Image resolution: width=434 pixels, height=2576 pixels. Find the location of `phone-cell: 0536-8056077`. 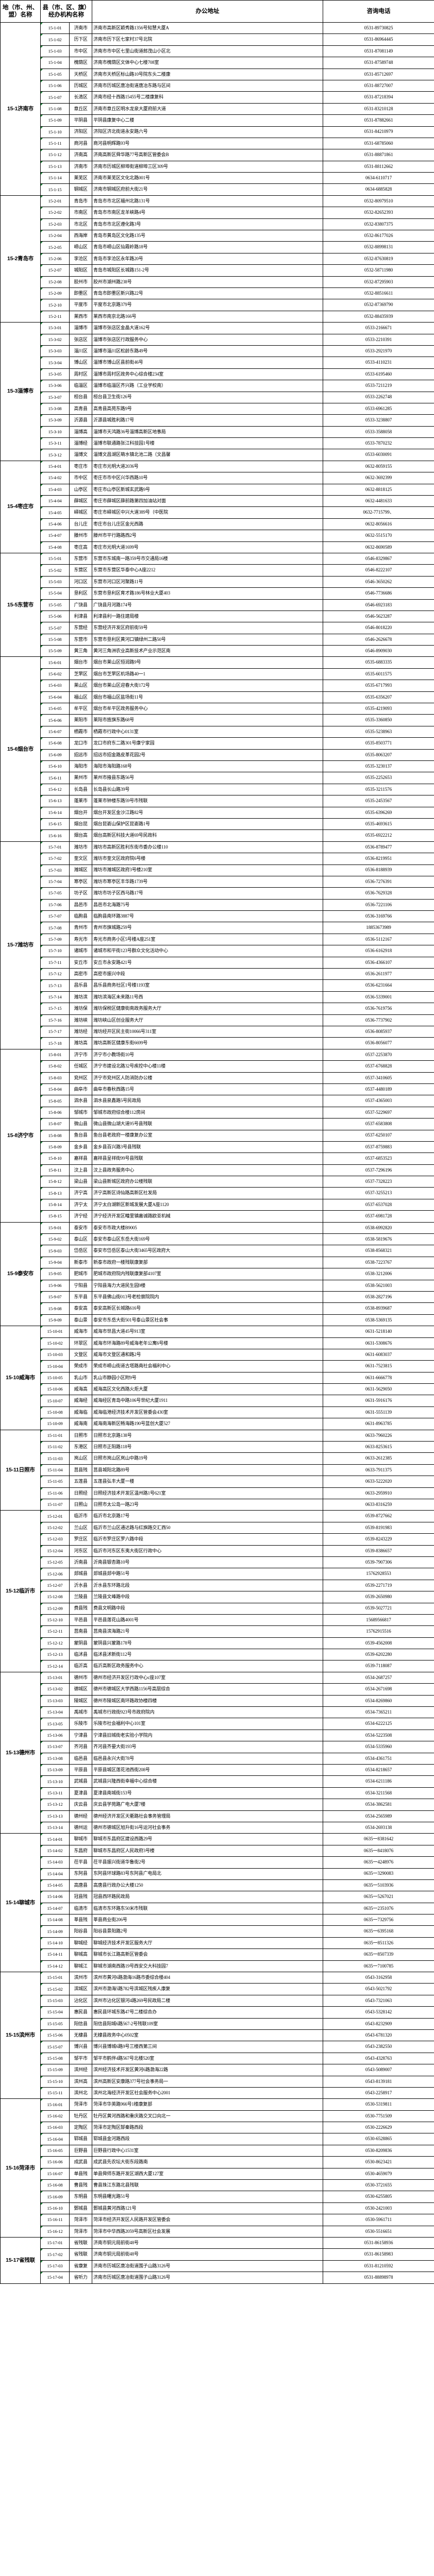

phone-cell: 0536-8056077 is located at coordinates (378, 1043).